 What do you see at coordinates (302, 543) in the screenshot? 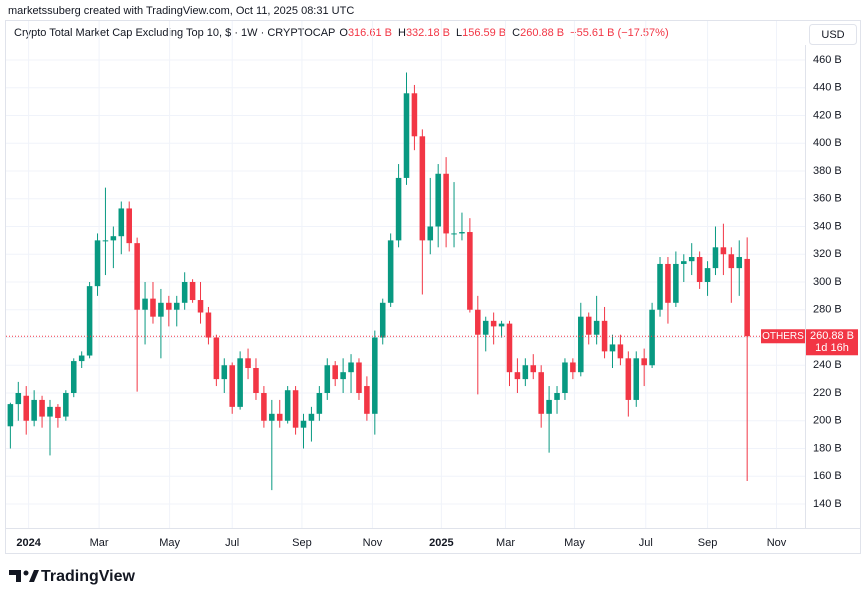
I see `x-tick-label: Sep` at bounding box center [302, 543].